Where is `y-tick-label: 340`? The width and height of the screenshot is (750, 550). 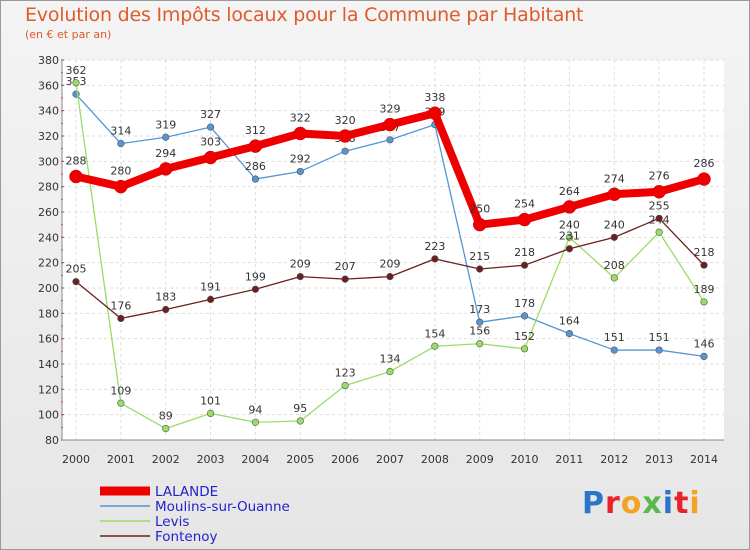
y-tick-label: 340 is located at coordinates (48, 111).